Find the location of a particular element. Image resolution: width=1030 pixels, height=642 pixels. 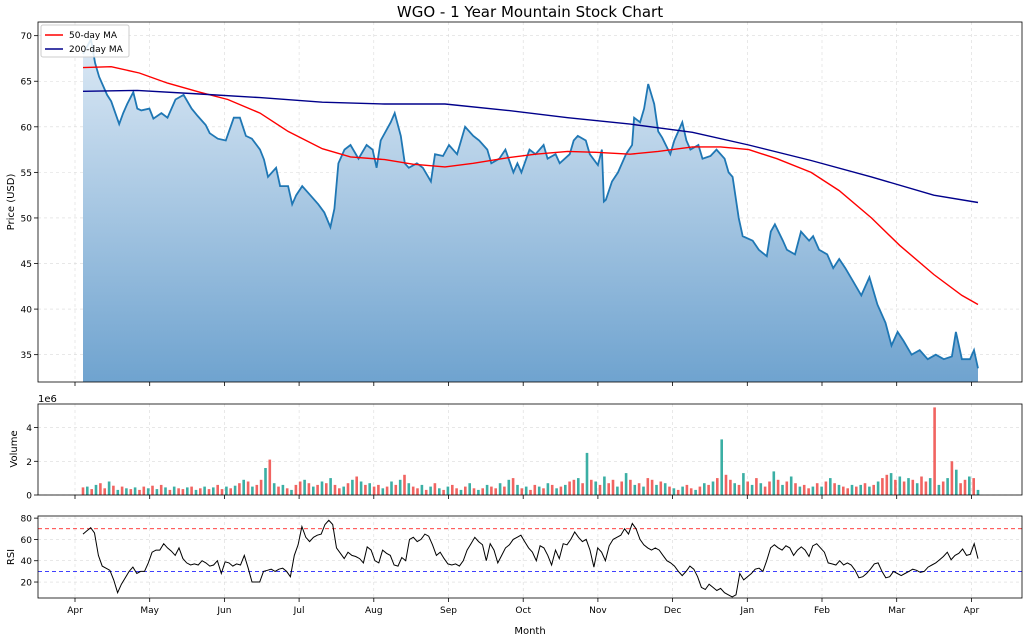

x-tick-label: Sep is located at coordinates (448, 611).